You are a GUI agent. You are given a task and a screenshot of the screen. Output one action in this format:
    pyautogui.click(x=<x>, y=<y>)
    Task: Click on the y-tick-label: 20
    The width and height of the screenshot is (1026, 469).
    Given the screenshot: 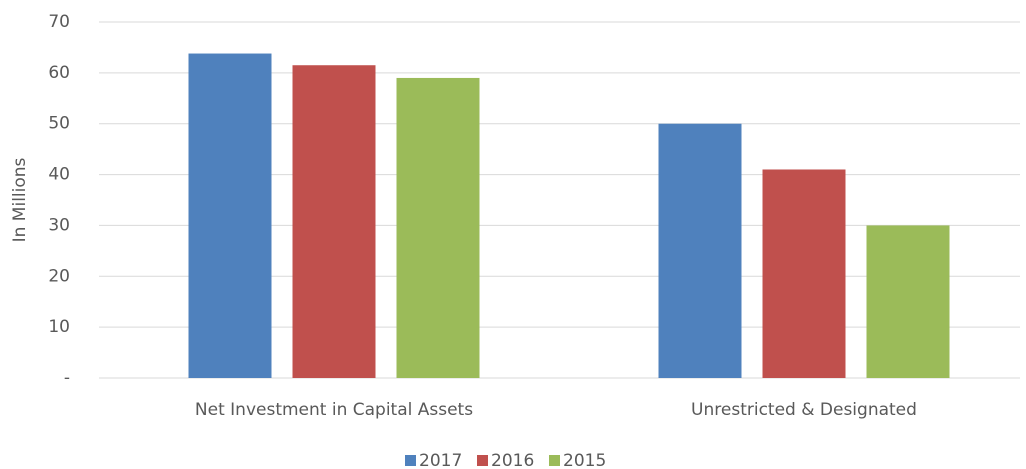 What is the action you would take?
    pyautogui.click(x=59, y=276)
    